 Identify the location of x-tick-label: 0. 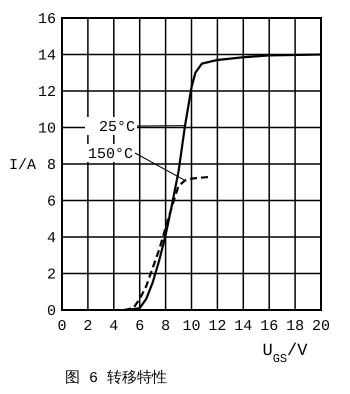
(62, 326).